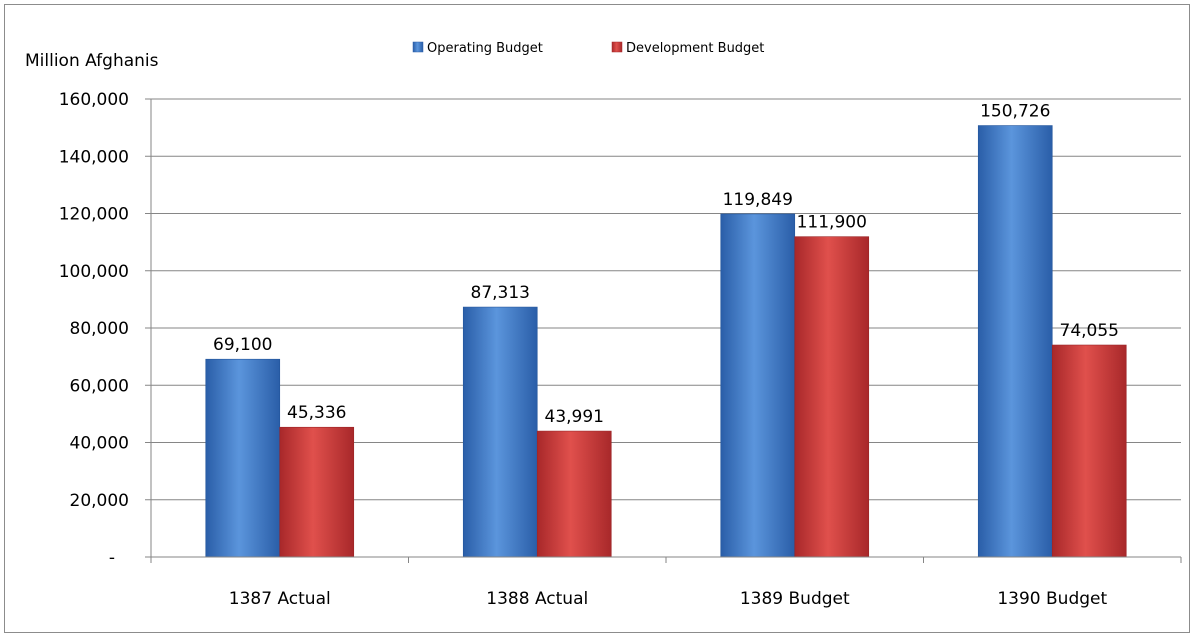 The image size is (1194, 637). Describe the element at coordinates (94, 100) in the screenshot. I see `y-tick-label-8: 160,000` at that location.